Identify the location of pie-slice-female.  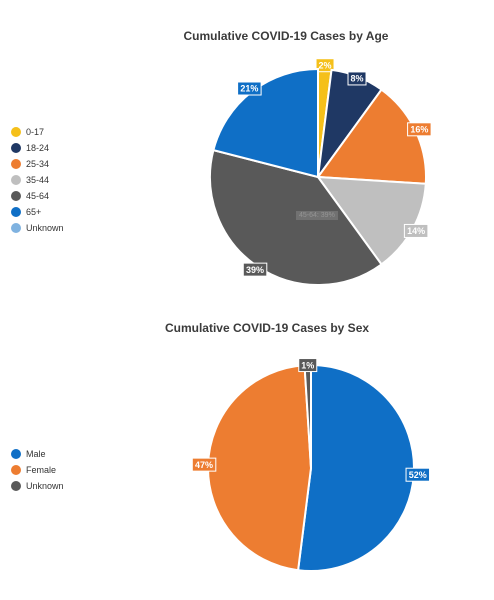
(260, 468).